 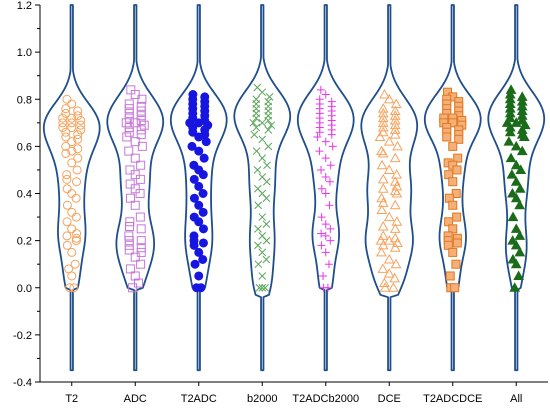 What do you see at coordinates (22, 383) in the screenshot?
I see `y-tick-label: -0.4` at bounding box center [22, 383].